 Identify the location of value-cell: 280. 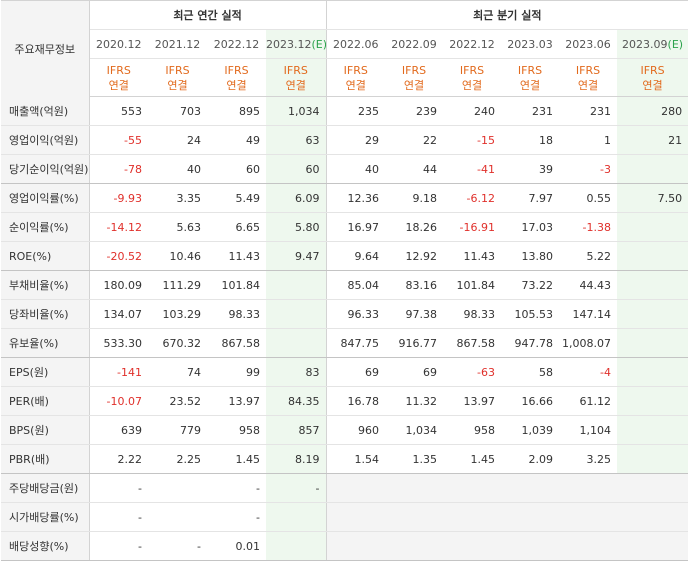
(653, 111).